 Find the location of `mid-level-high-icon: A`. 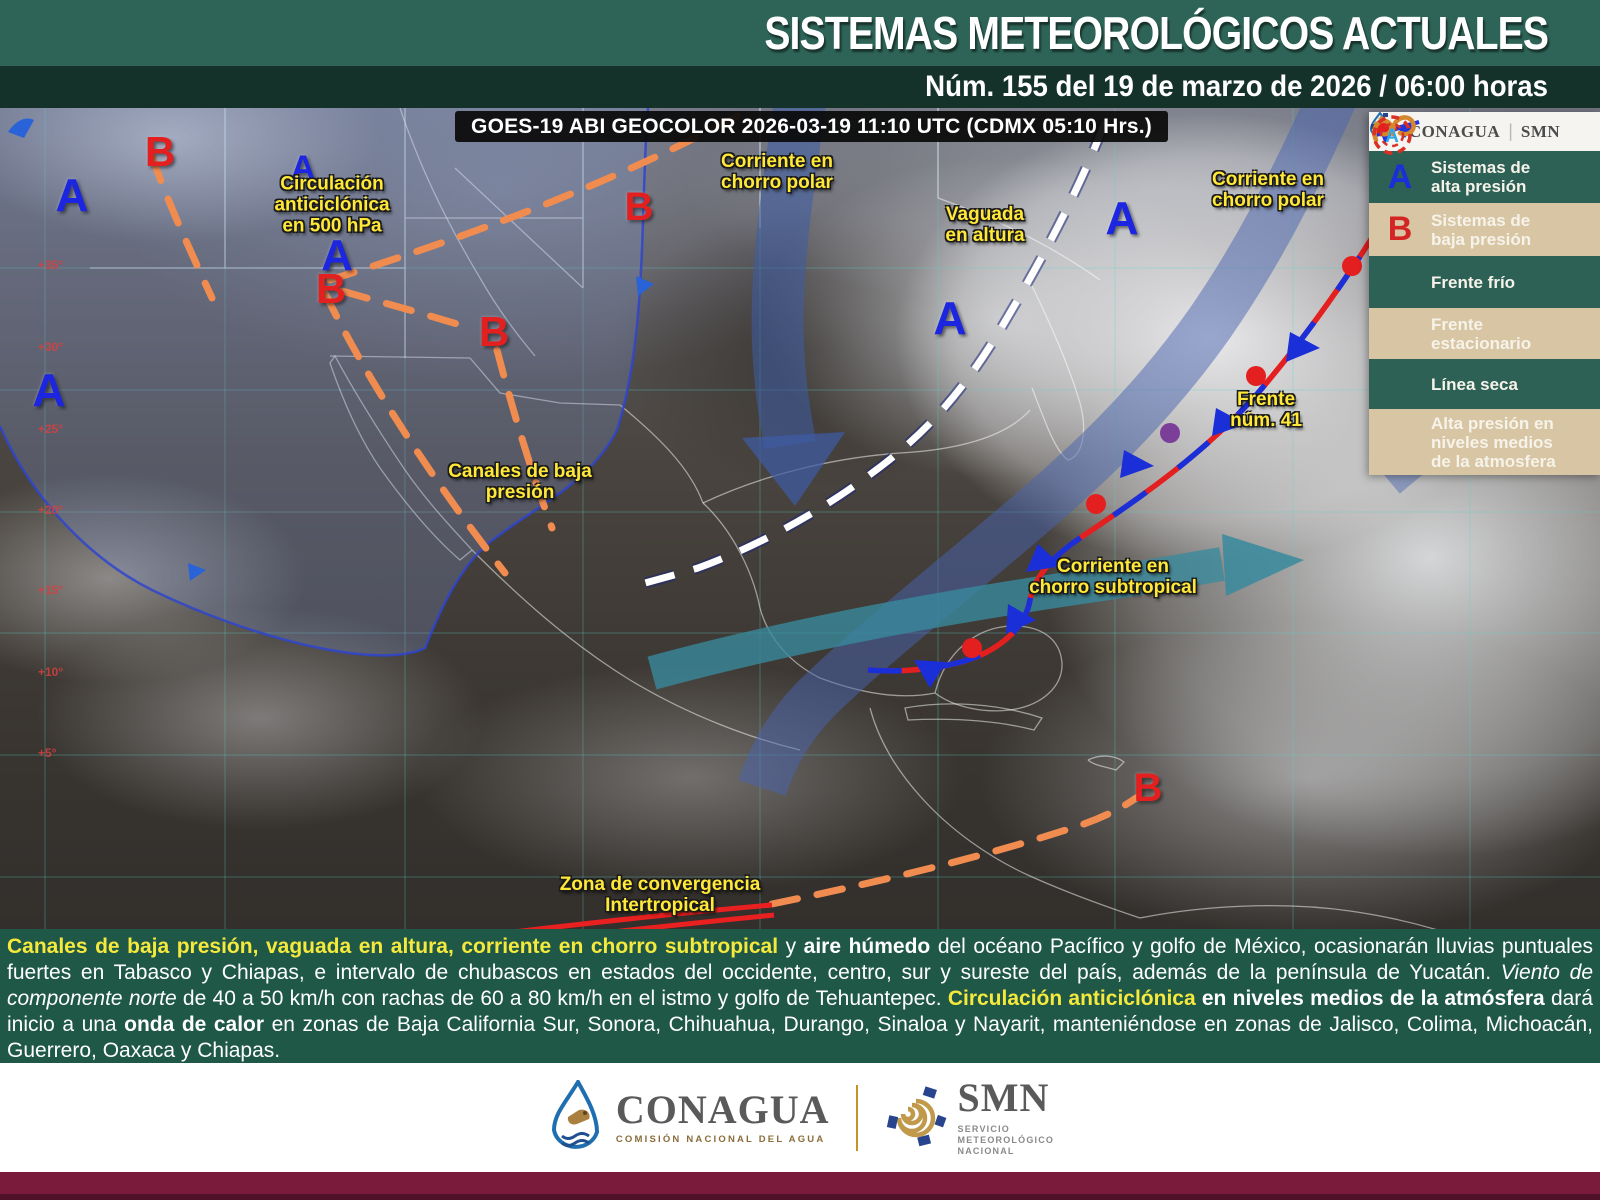

mid-level-high-icon: A is located at coordinates (1392, 135).